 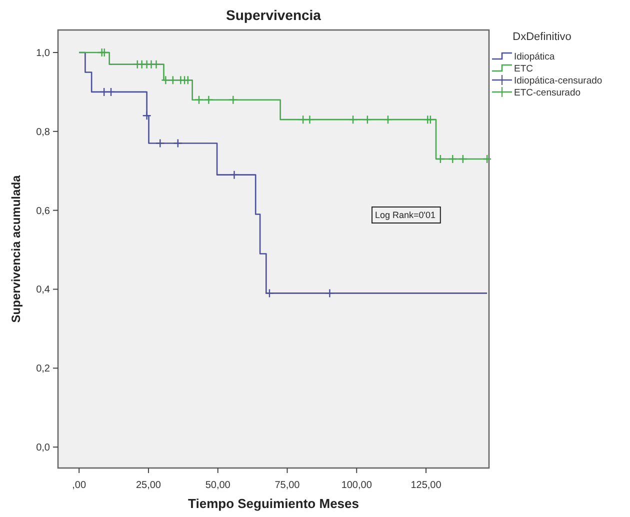 What do you see at coordinates (43, 132) in the screenshot?
I see `y-tick-label: 0,8` at bounding box center [43, 132].